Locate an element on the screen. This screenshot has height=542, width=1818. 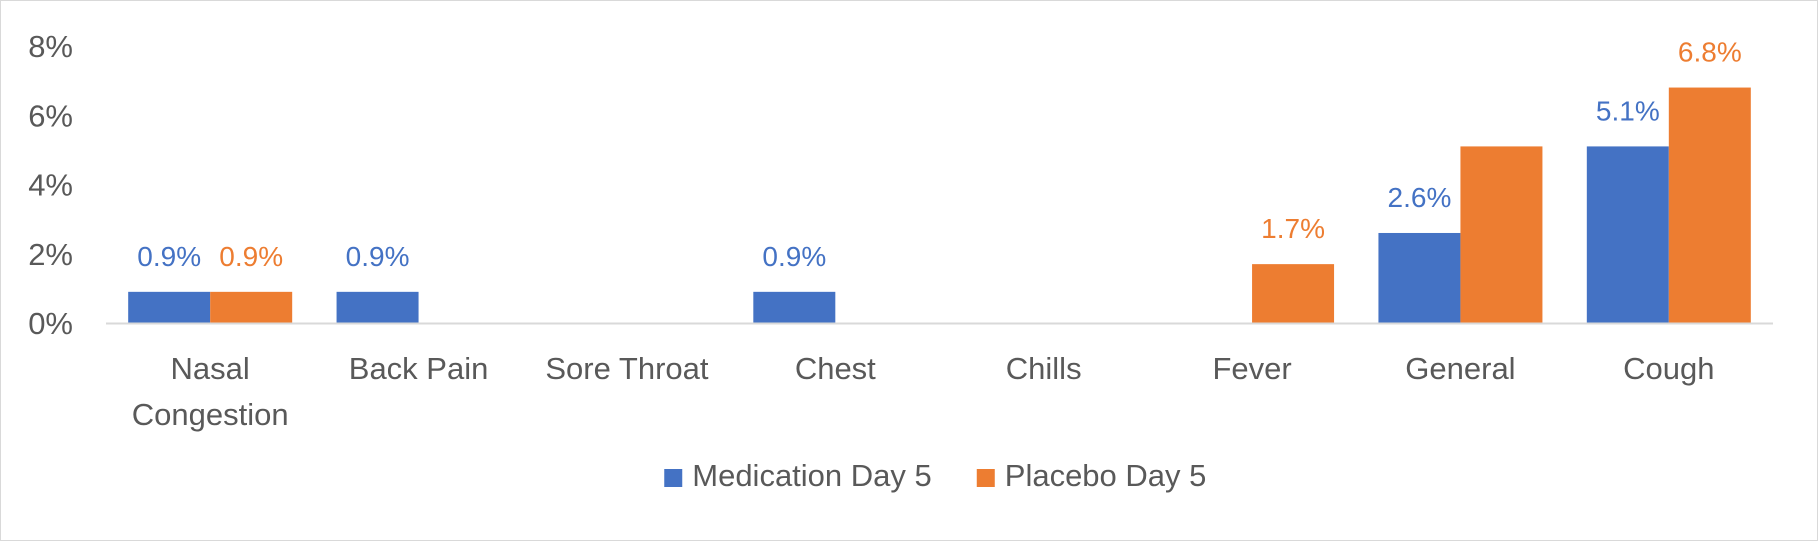
x-tick-label-line: Congestion is located at coordinates (210, 414).